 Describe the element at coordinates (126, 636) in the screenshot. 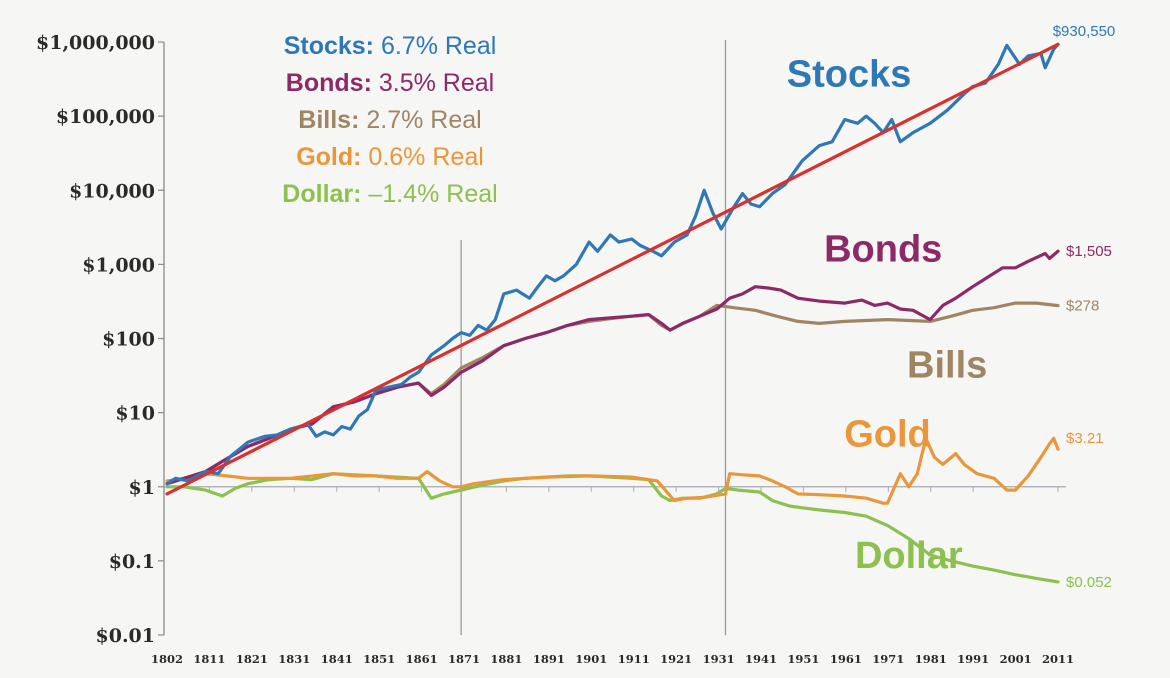

I see `y-tick-label: $0.01` at that location.